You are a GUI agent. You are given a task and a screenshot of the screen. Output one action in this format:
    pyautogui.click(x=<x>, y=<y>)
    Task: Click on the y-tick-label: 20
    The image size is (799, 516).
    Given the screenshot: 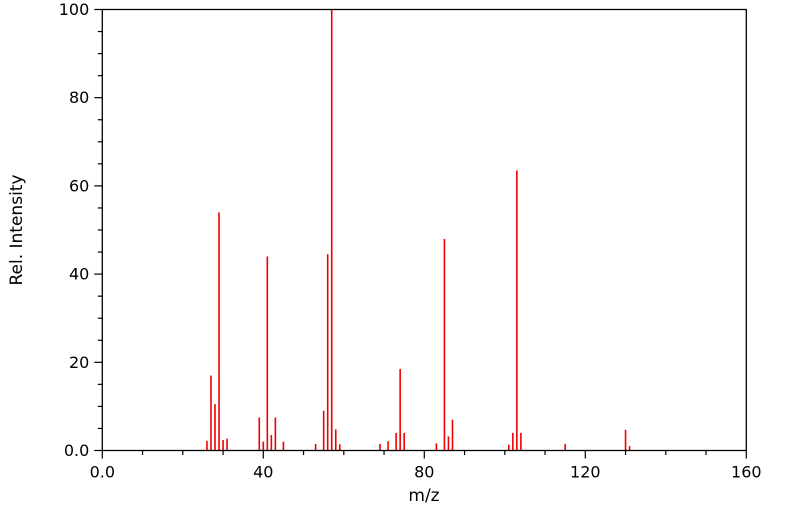 What is the action you would take?
    pyautogui.click(x=79, y=362)
    